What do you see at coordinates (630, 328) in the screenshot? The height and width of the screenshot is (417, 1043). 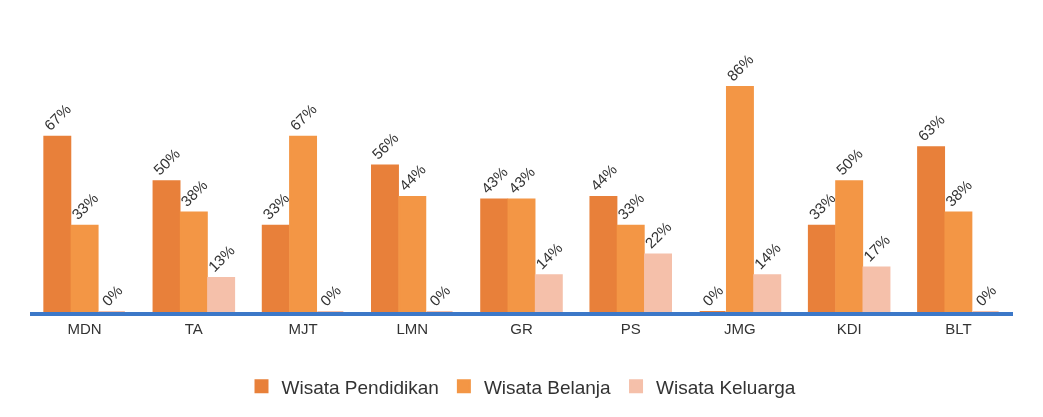 I see `x-tick-label: PS` at bounding box center [630, 328].